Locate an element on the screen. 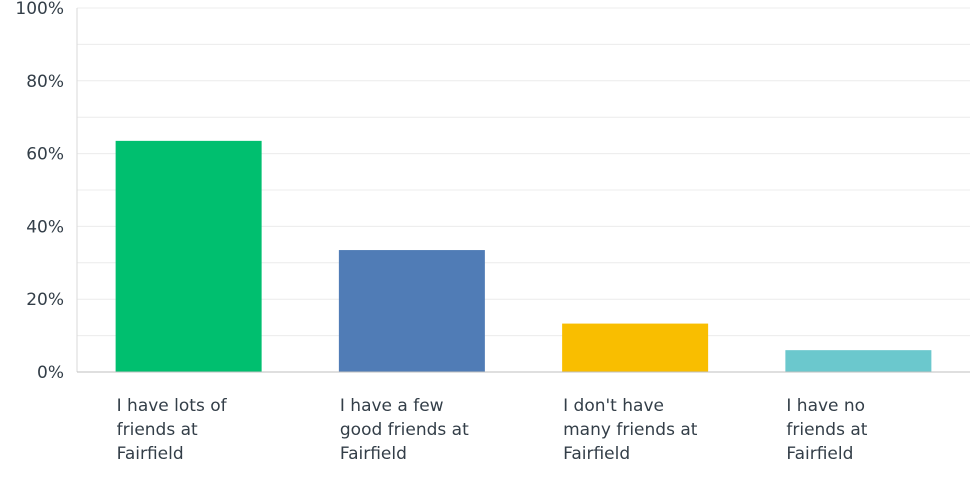 This screenshot has width=977, height=480. y-tick-label: 100% is located at coordinates (39, 9).